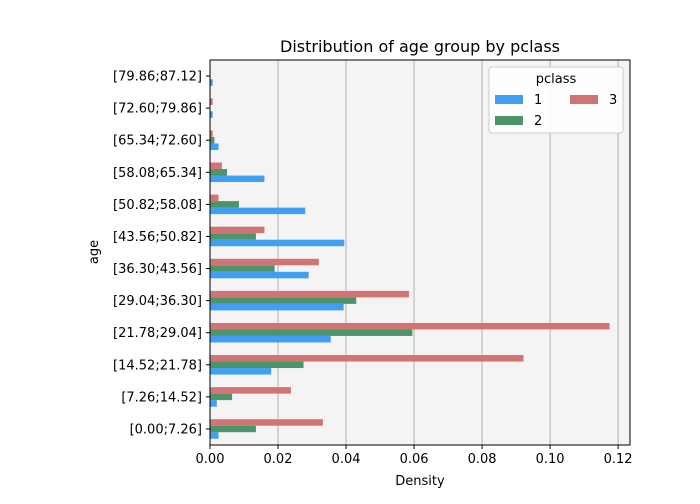 The image size is (700, 504). Describe the element at coordinates (157, 109) in the screenshot. I see `y-tick-label: [72.60;79.86]` at that location.